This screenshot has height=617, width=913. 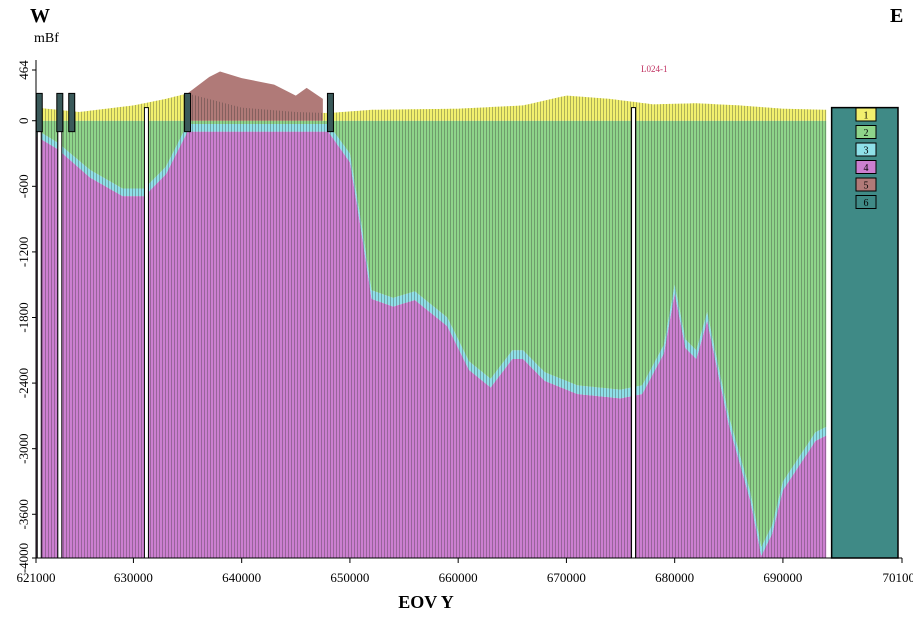 I want to click on x-tick-label: 640000, so click(x=241, y=577).